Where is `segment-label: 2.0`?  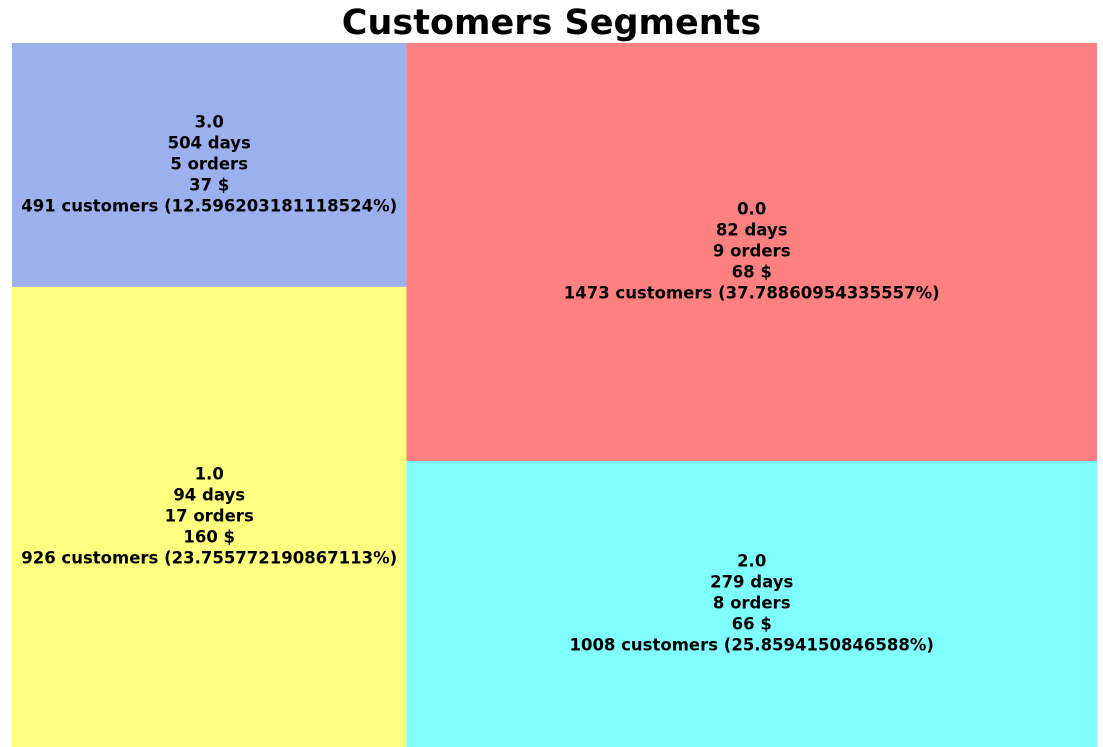 segment-label: 2.0 is located at coordinates (751, 560).